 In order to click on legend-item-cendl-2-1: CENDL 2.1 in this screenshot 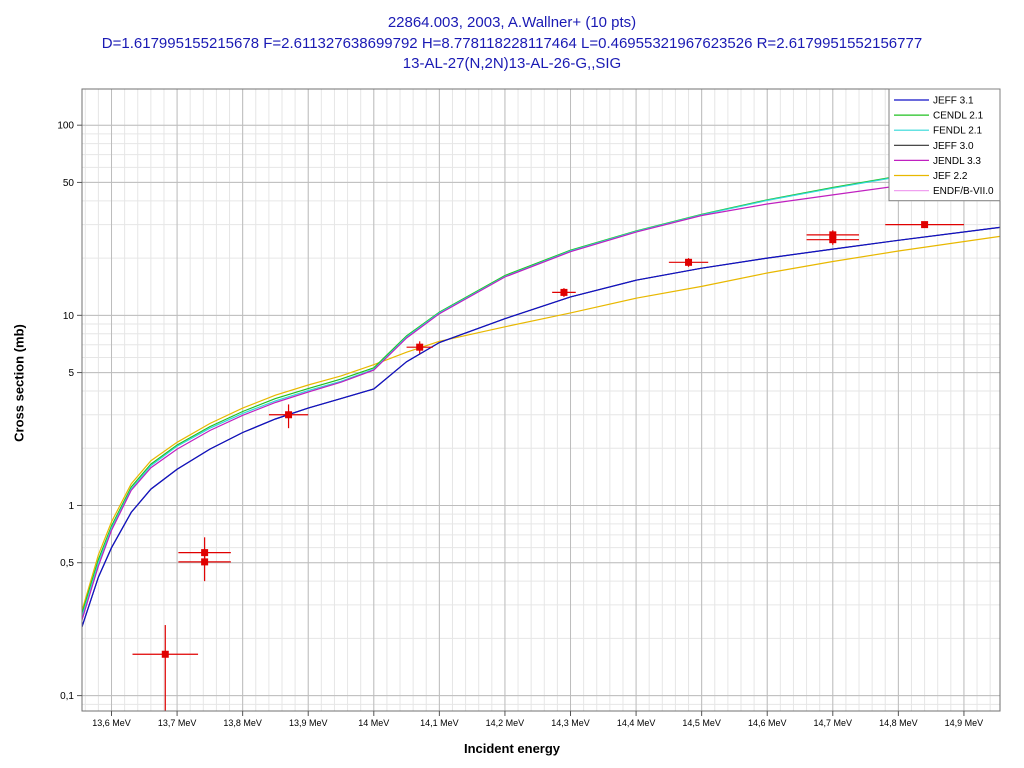, I will do `click(939, 116)`.